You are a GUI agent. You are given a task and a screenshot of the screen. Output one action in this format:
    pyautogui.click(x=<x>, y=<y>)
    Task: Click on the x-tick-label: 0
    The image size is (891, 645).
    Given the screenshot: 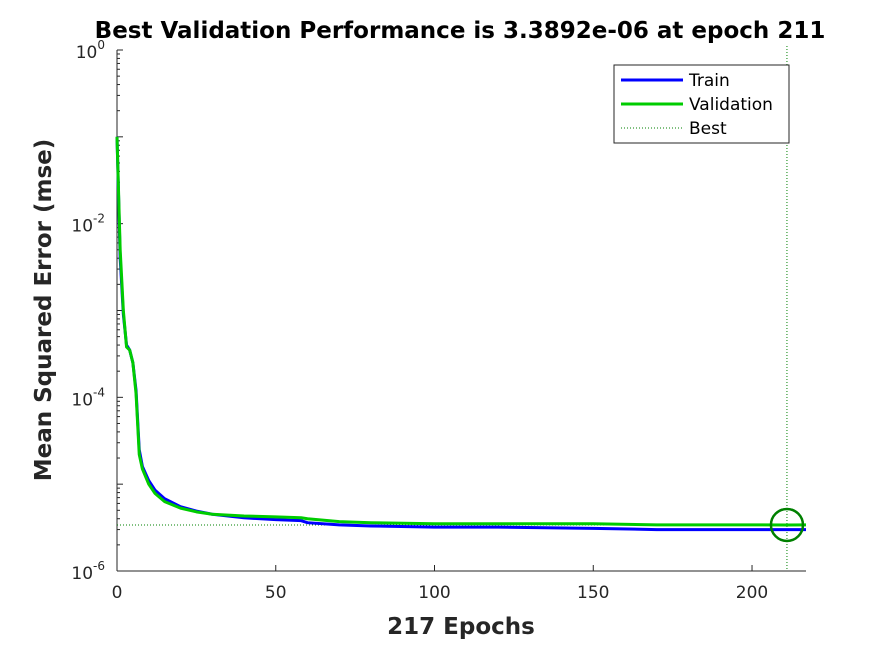 What is the action you would take?
    pyautogui.click(x=117, y=593)
    